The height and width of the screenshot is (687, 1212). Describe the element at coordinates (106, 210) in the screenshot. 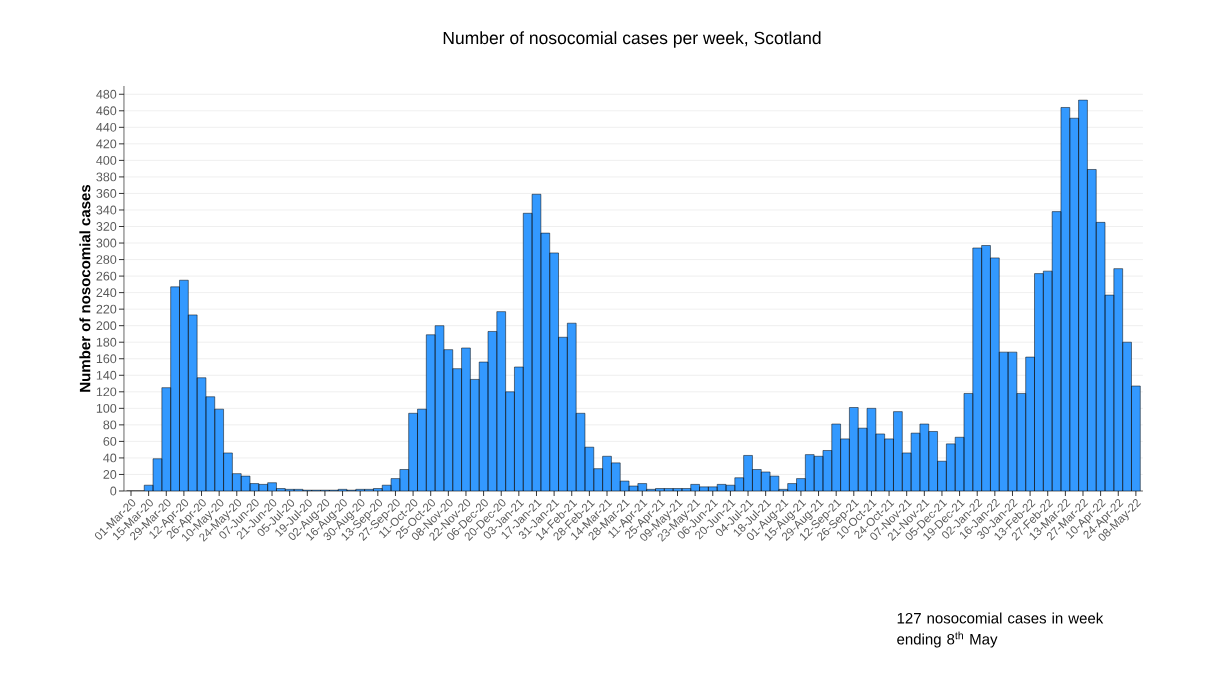

I see `y-tick-label: 340` at that location.